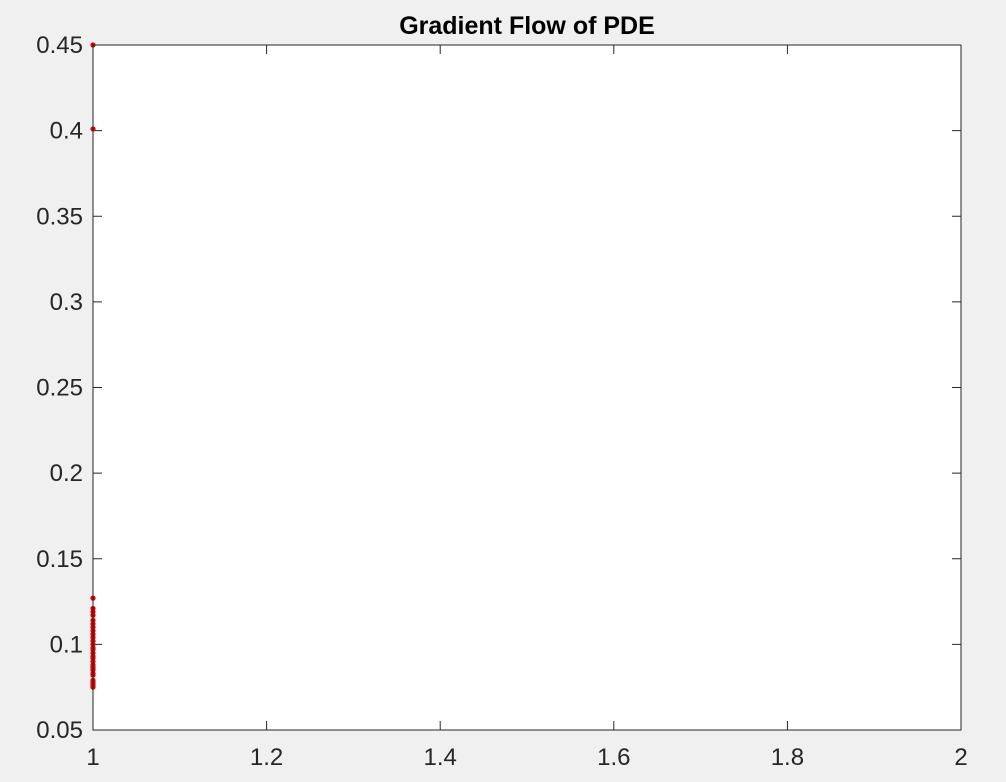 The height and width of the screenshot is (782, 1006). I want to click on y-tick-label: 0.35, so click(59, 216).